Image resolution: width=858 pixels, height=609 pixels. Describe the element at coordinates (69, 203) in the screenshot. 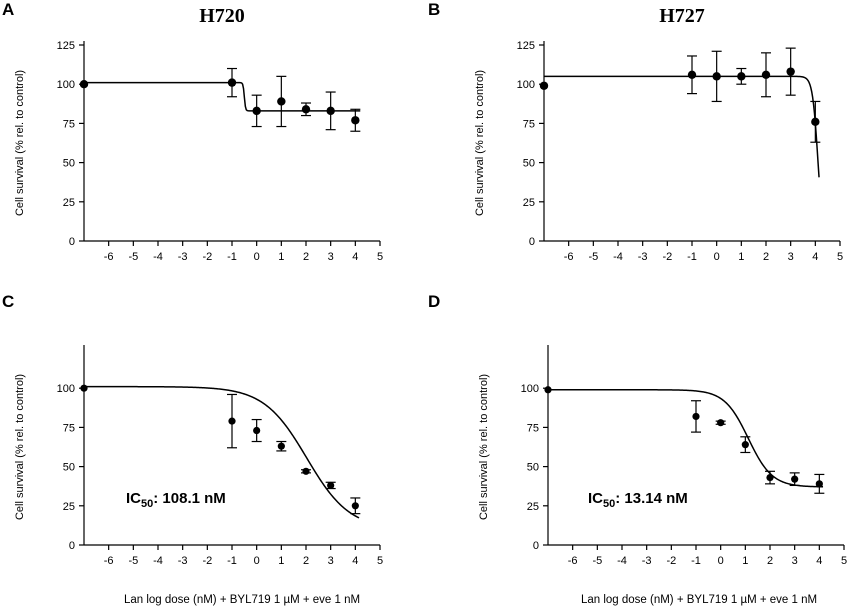

I see `panel-a-y-tick-label: 25` at that location.